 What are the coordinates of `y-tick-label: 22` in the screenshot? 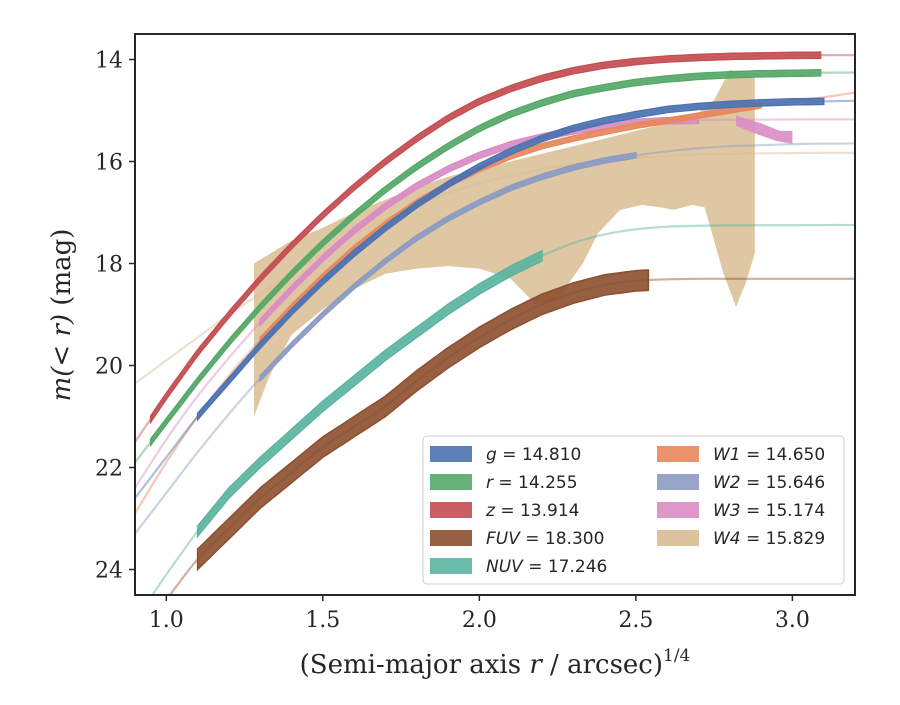 It's located at (109, 469).